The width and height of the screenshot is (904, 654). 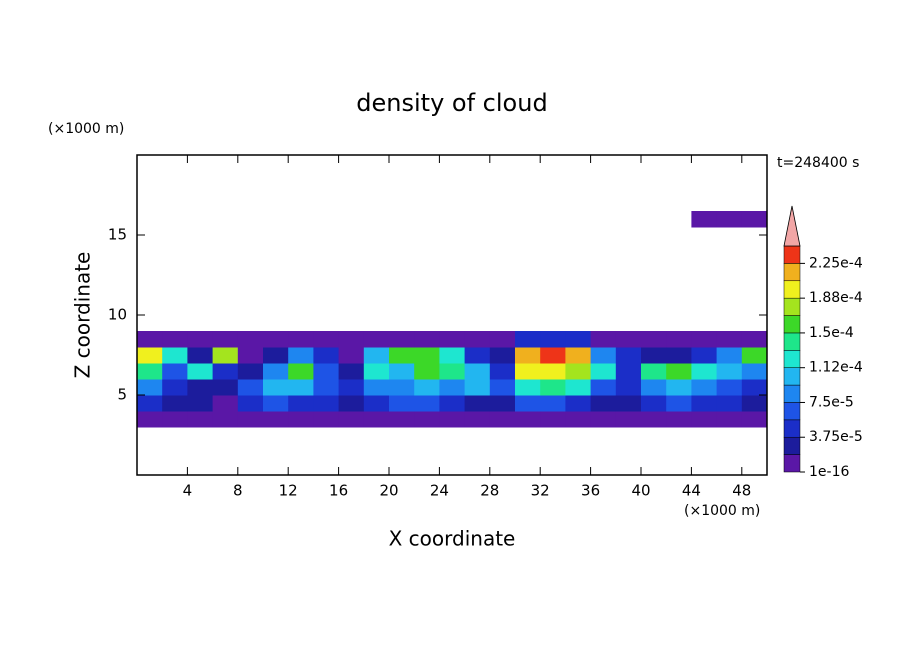 I want to click on x-tick-label: 16, so click(x=338, y=491).